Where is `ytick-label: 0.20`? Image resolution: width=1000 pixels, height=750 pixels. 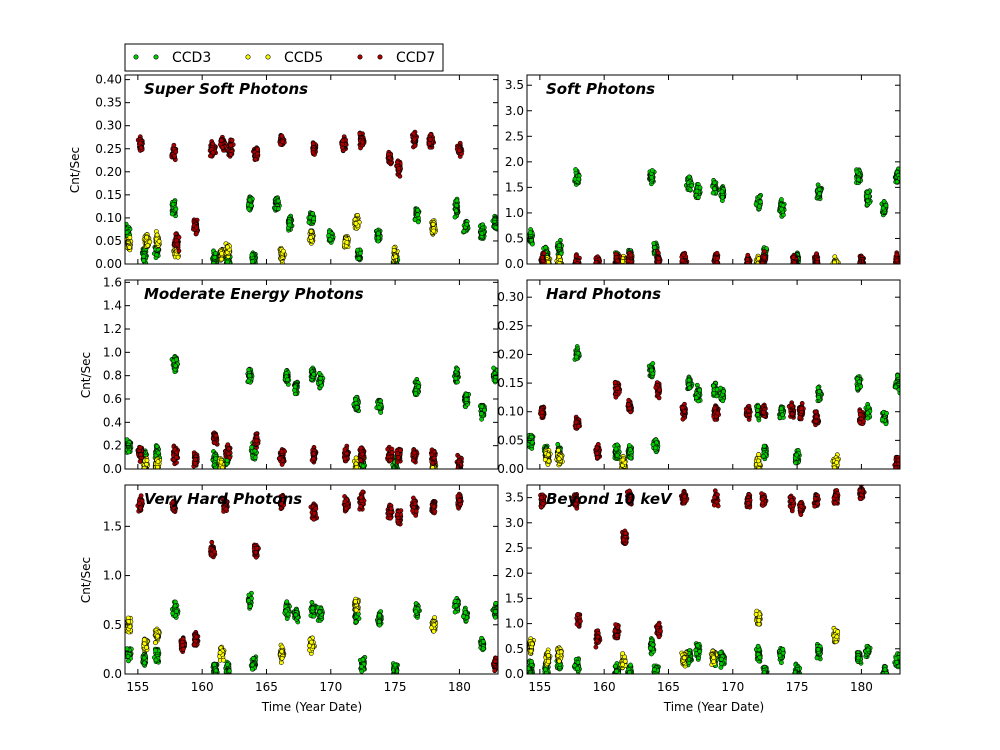
ytick-label: 0.20 is located at coordinates (108, 172).